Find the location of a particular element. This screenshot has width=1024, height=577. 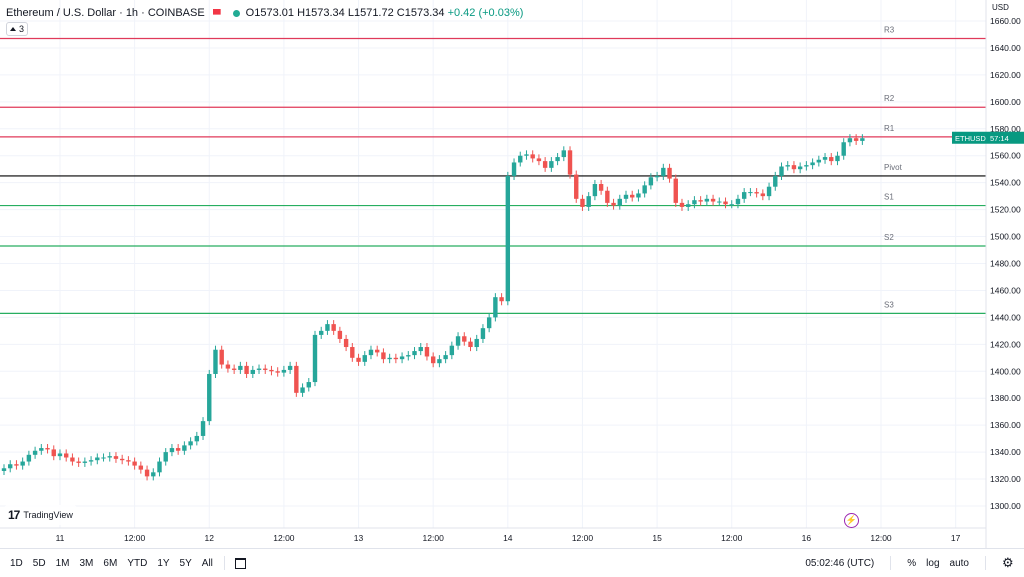

calendar-range-icon is located at coordinates (240, 563).